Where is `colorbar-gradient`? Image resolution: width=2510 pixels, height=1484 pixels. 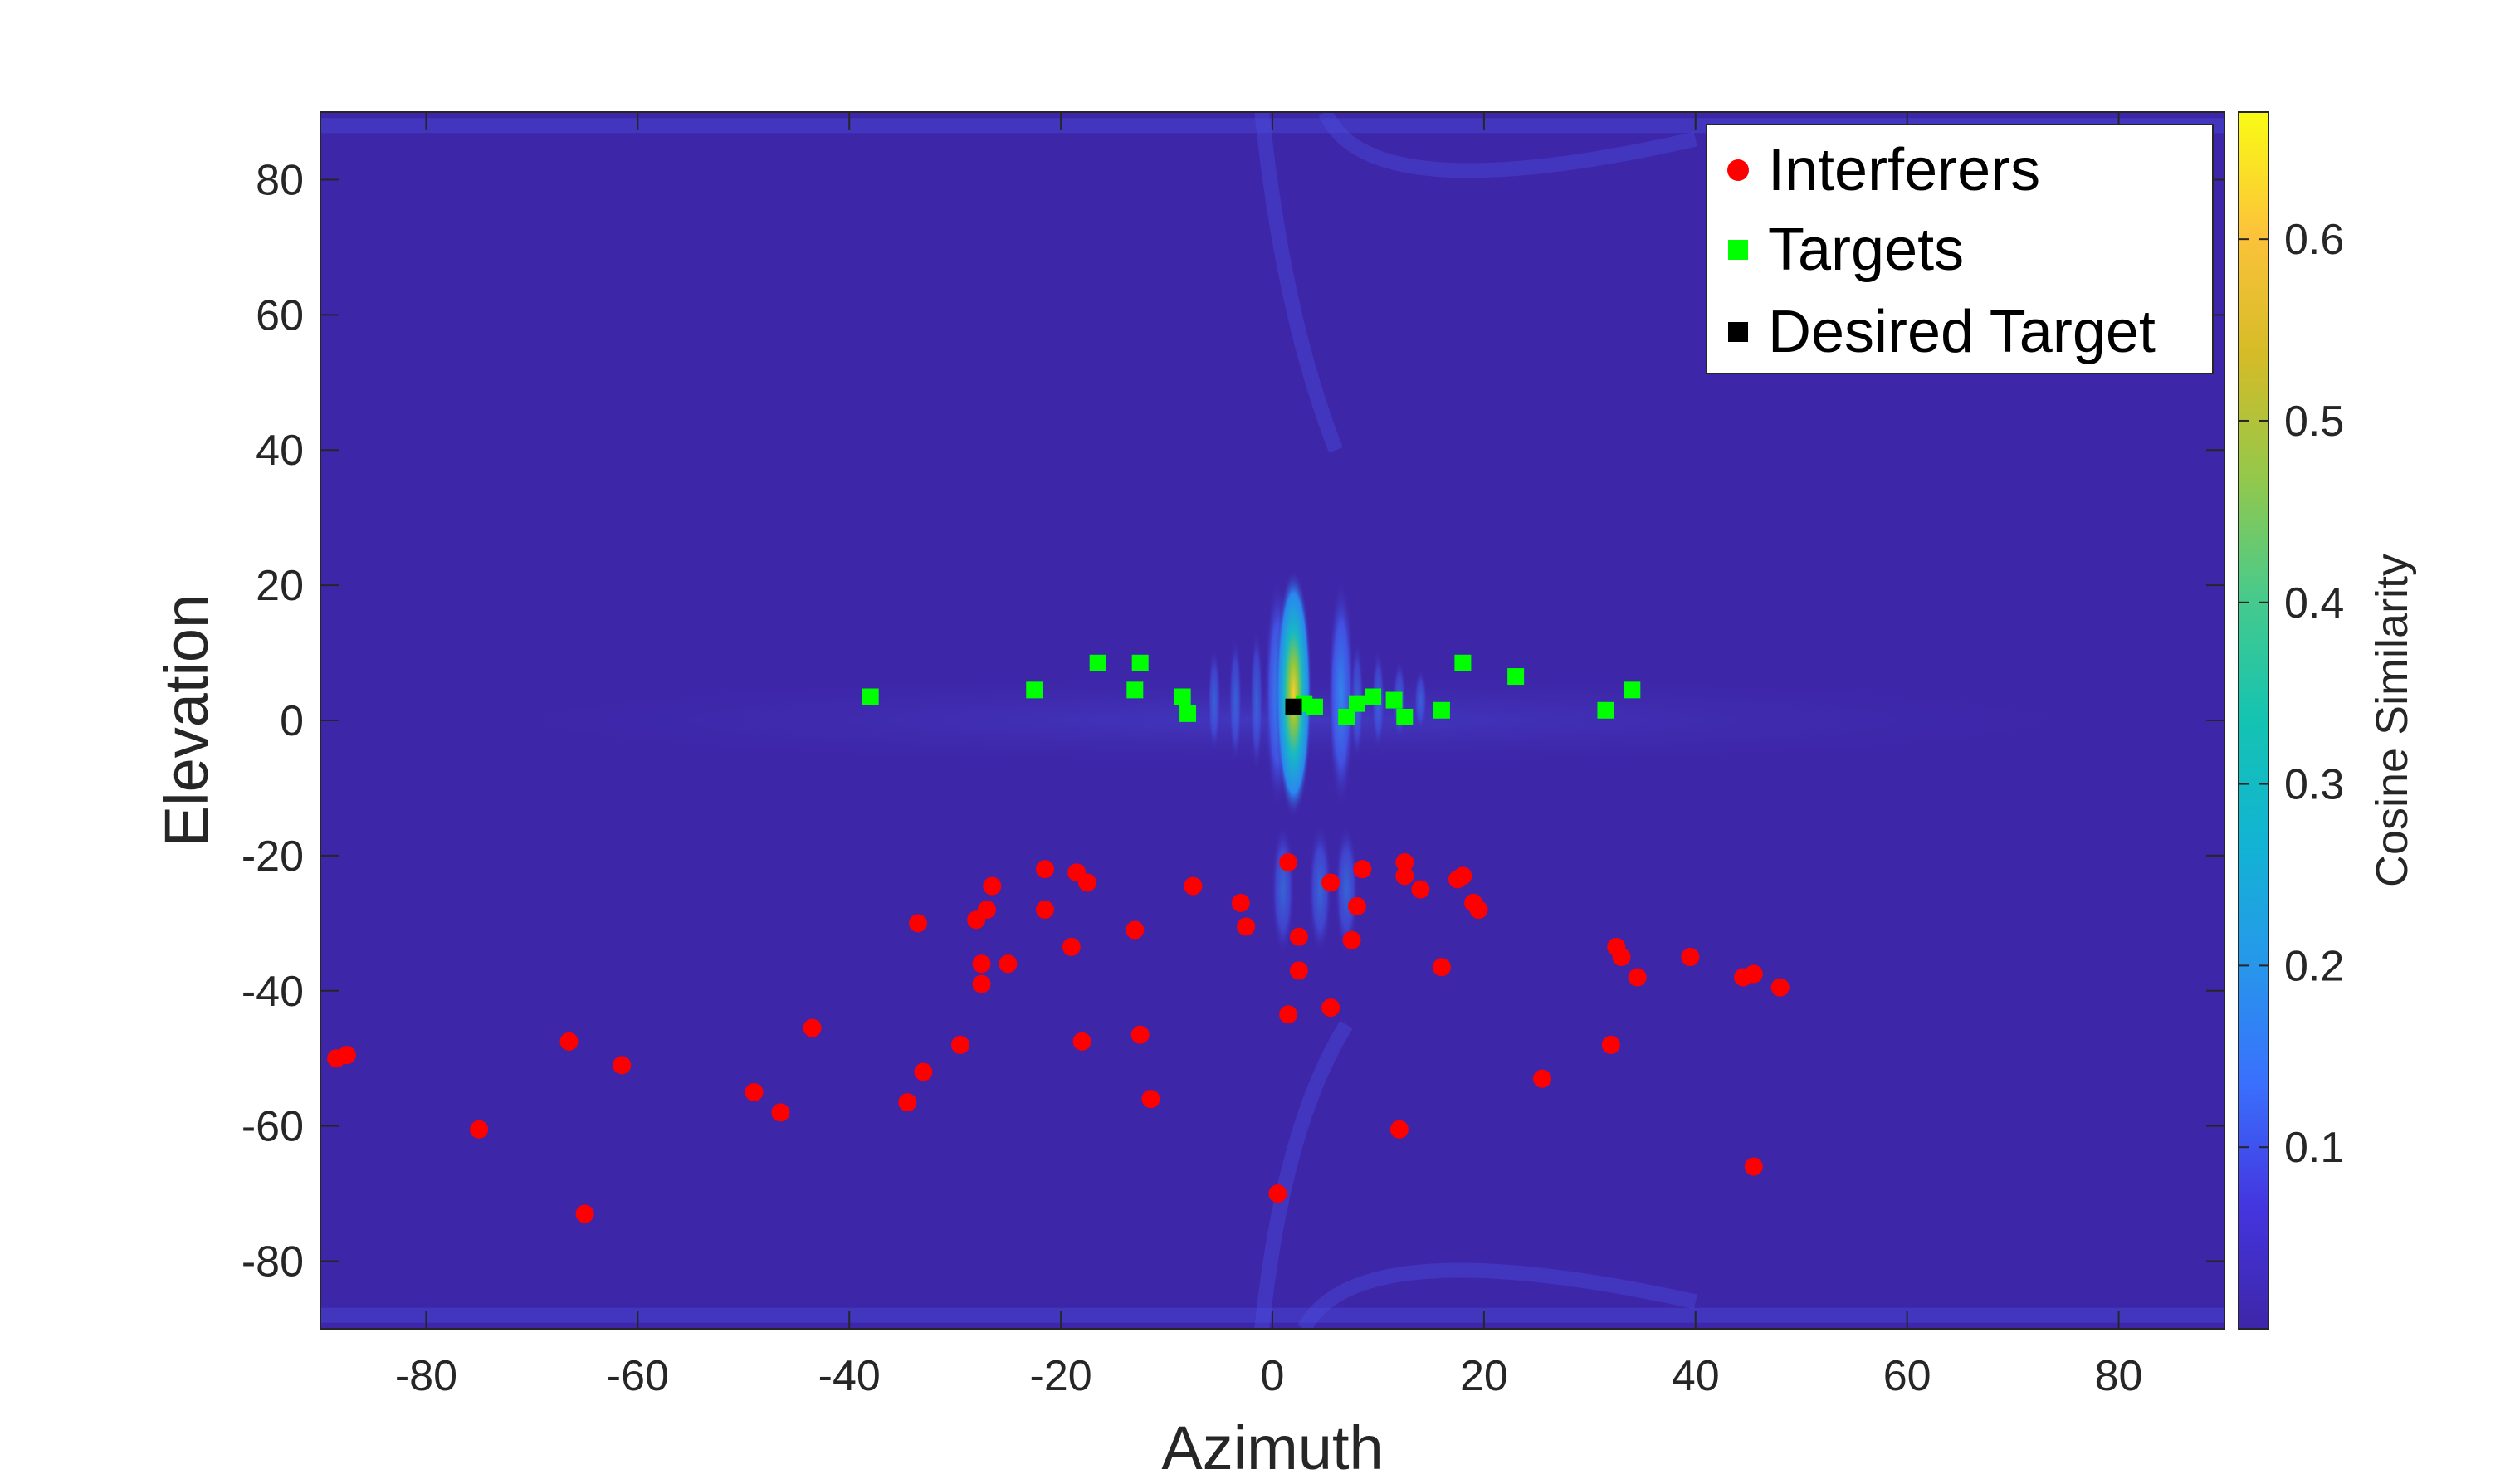
colorbar-gradient is located at coordinates (2253, 720).